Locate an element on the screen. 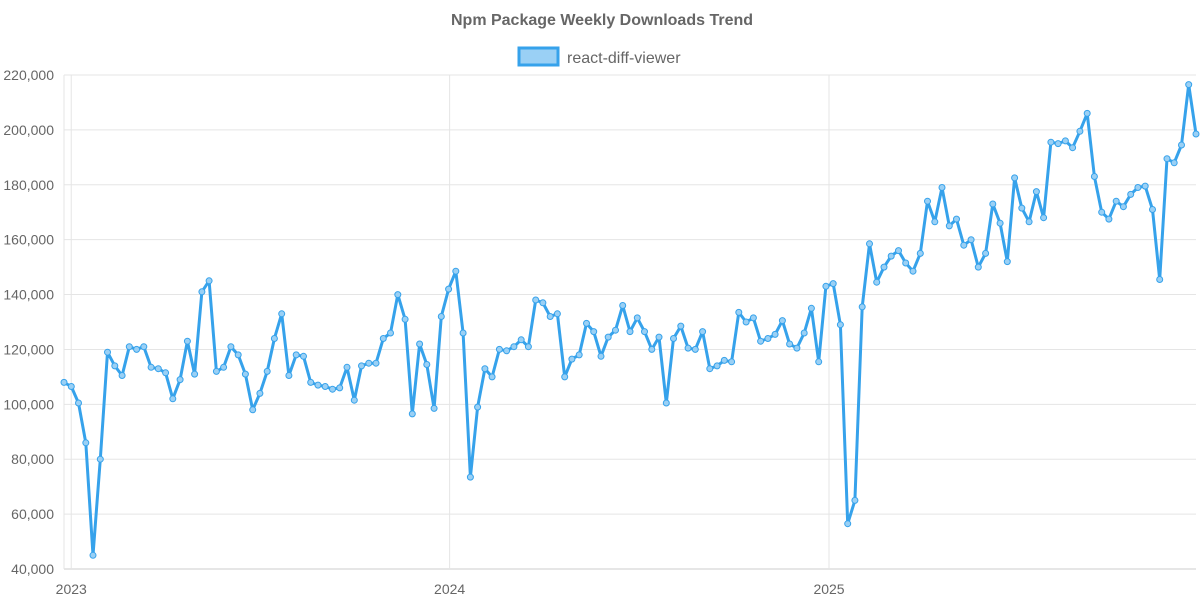 This screenshot has height=600, width=1200. legend: react-diff-viewer is located at coordinates (599, 56).